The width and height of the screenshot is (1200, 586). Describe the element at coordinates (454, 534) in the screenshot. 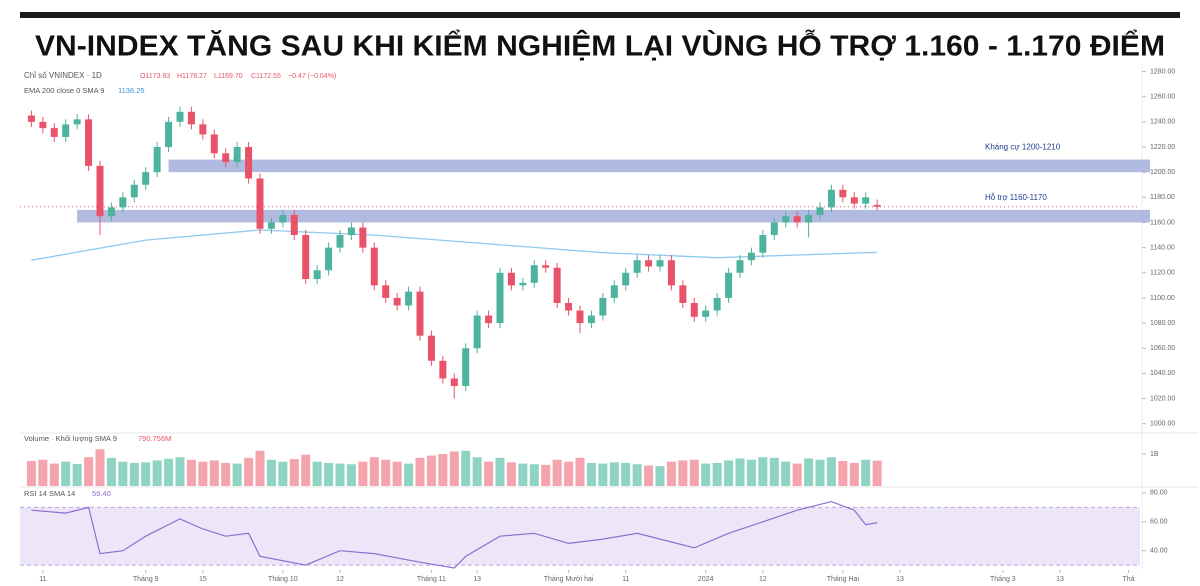

I see `rsi-line` at that location.